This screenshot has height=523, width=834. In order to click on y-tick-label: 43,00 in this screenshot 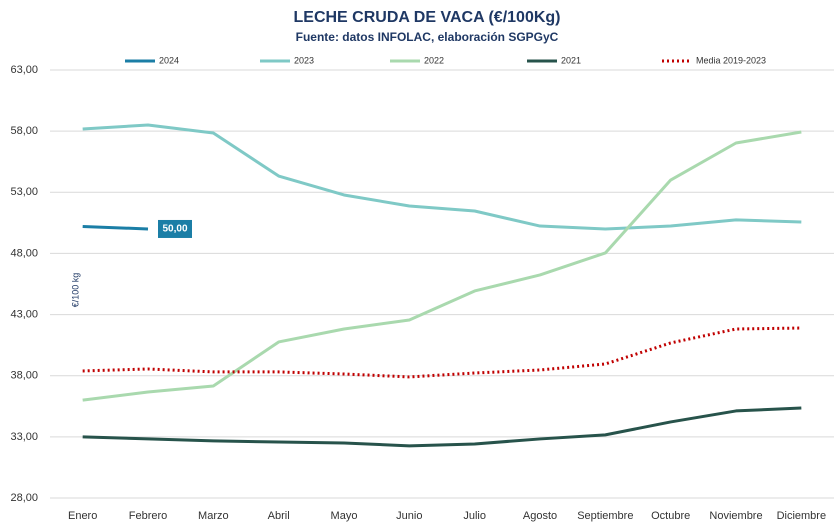, I will do `click(24, 314)`.